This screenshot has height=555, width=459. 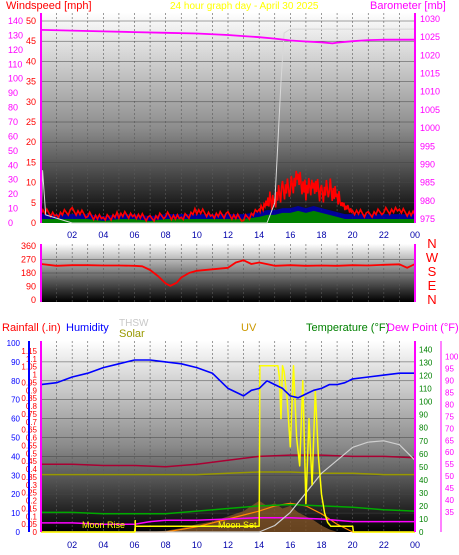 I want to click on thsw-label: THSW, so click(x=134, y=323).